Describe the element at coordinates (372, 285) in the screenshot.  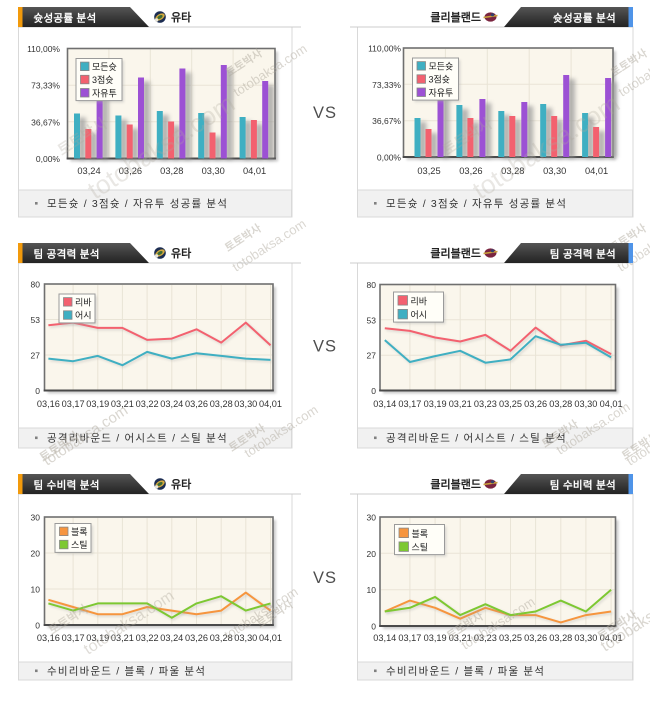
I see `svg-text: 80` at that location.